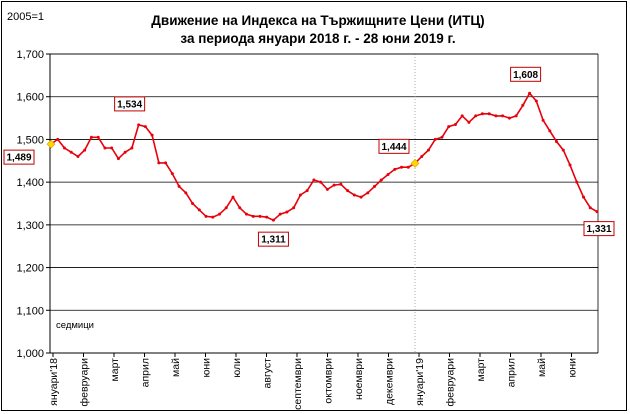 The height and width of the screenshot is (414, 630). I want to click on y-tick-label: 1,500, so click(30, 140).